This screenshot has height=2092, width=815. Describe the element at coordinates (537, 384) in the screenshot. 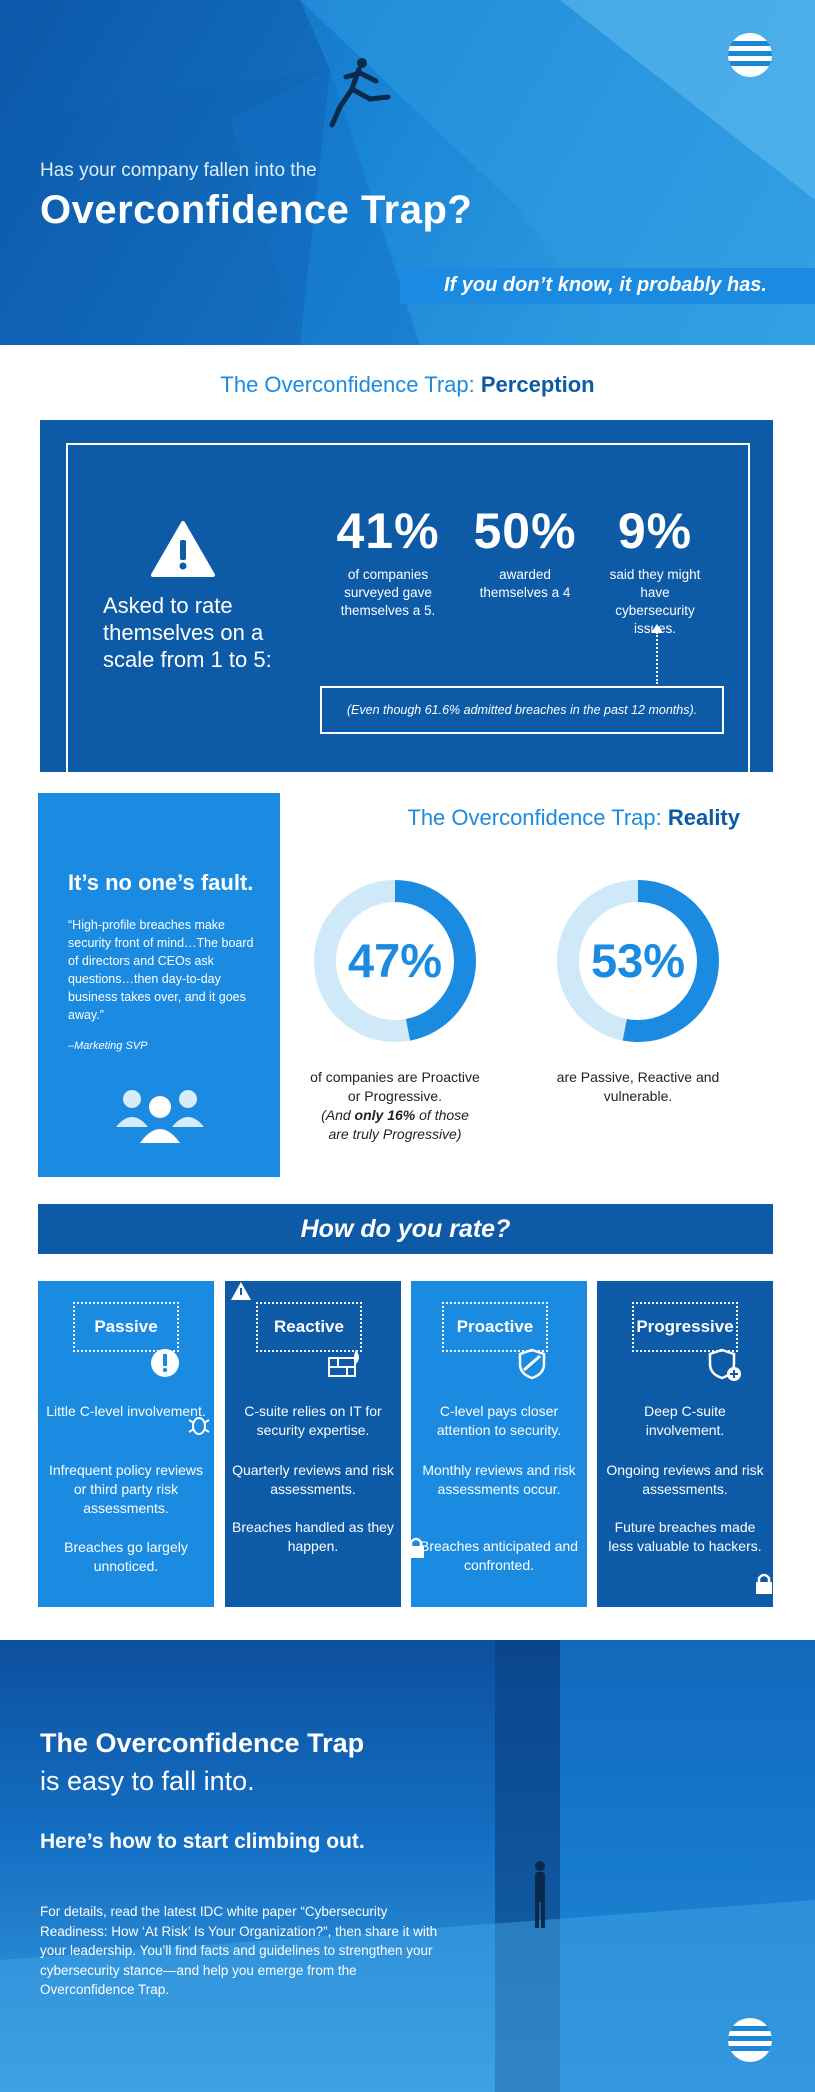

I see `perception-heading-emphasis: Perception` at that location.